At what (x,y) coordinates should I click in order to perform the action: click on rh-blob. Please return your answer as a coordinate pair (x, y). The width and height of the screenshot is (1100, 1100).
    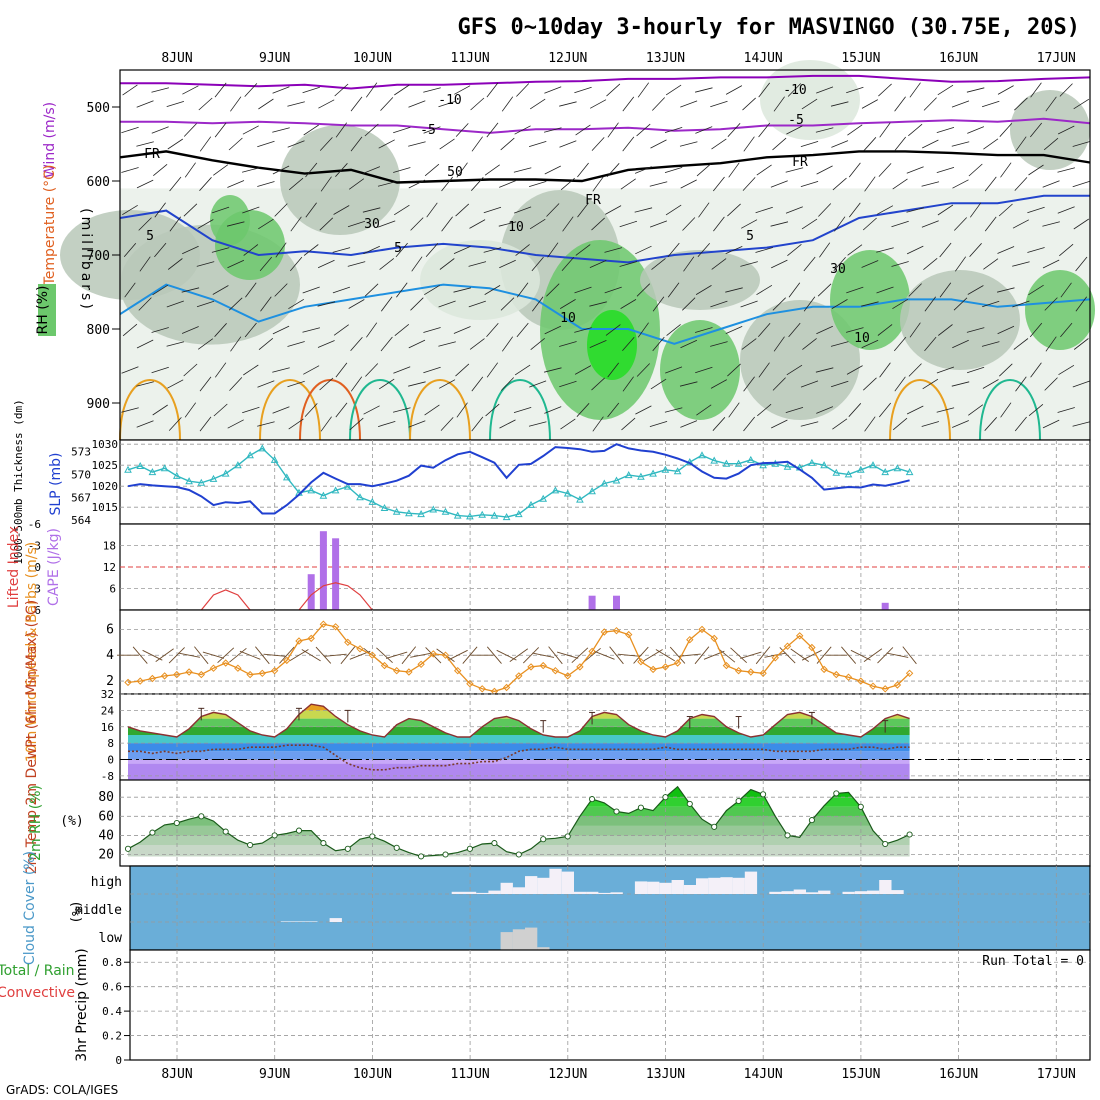
    Looking at the image, I should click on (1060, 310).